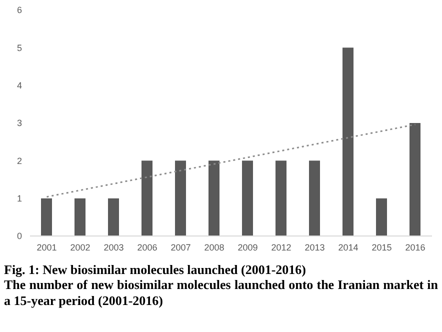 The width and height of the screenshot is (442, 332). What do you see at coordinates (147, 247) in the screenshot?
I see `x-tick-label: 2006` at bounding box center [147, 247].